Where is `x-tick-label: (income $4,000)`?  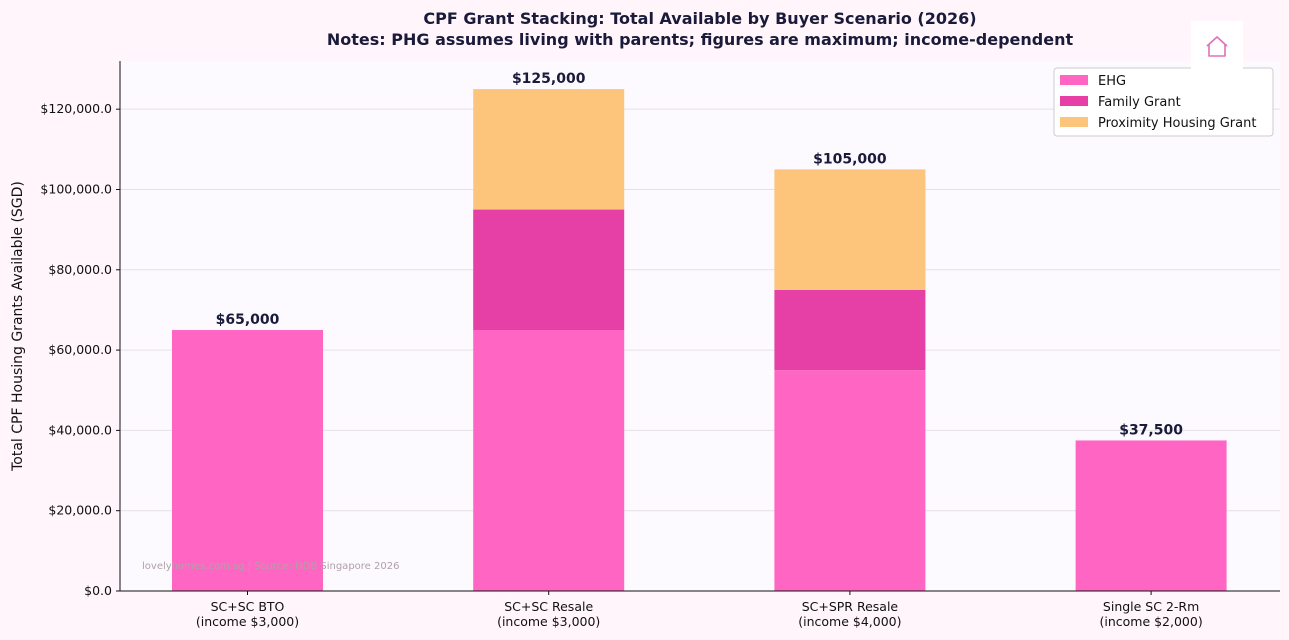 x-tick-label: (income $4,000) is located at coordinates (849, 621).